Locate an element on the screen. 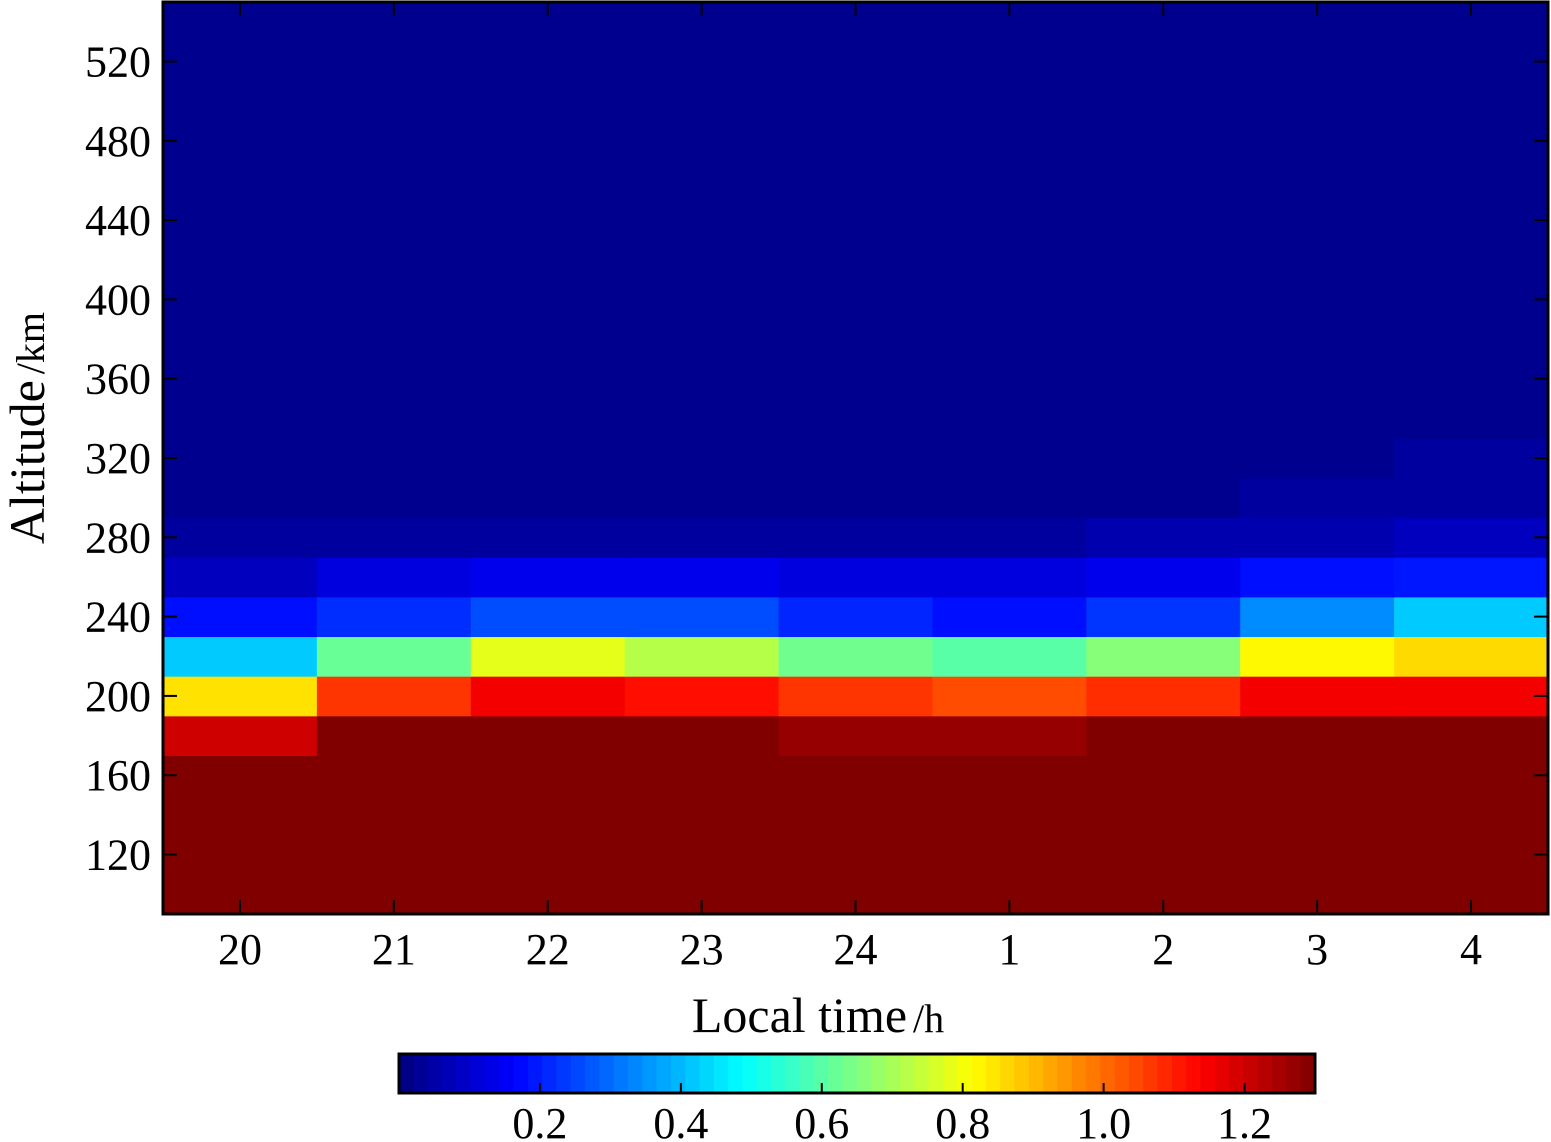 This screenshot has height=1142, width=1551. y-tick-label: 120 is located at coordinates (118, 855).